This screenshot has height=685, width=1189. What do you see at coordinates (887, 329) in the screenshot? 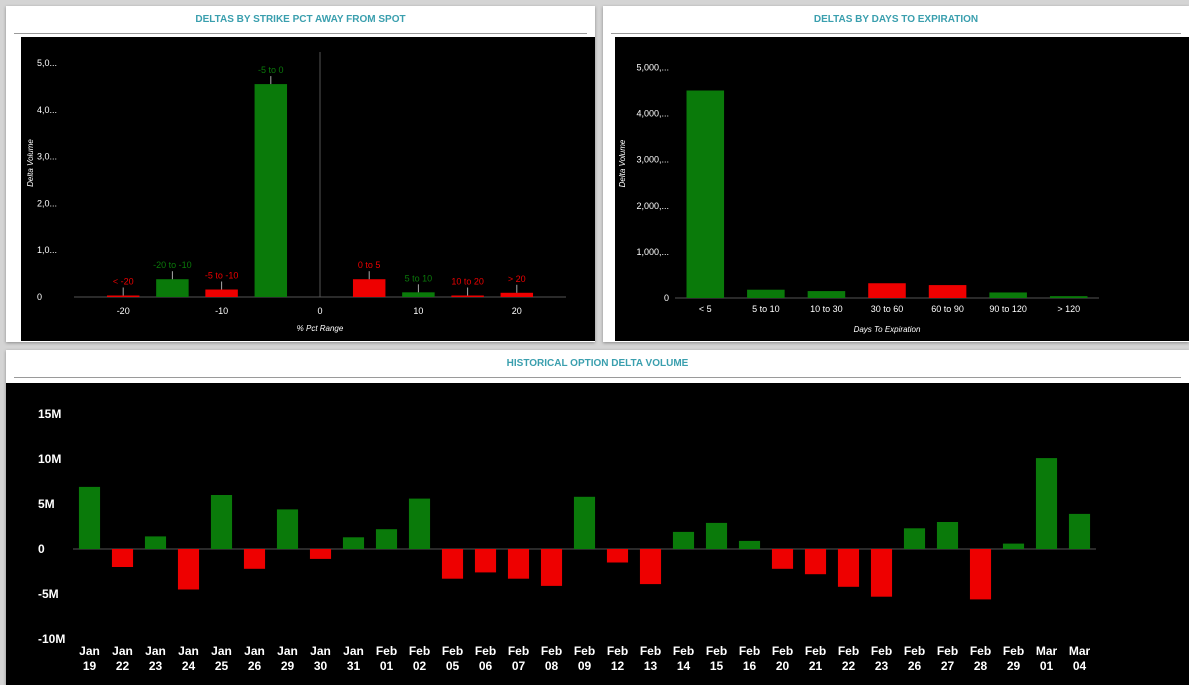
I see `x-axis-label: Days To Expiration` at bounding box center [887, 329].